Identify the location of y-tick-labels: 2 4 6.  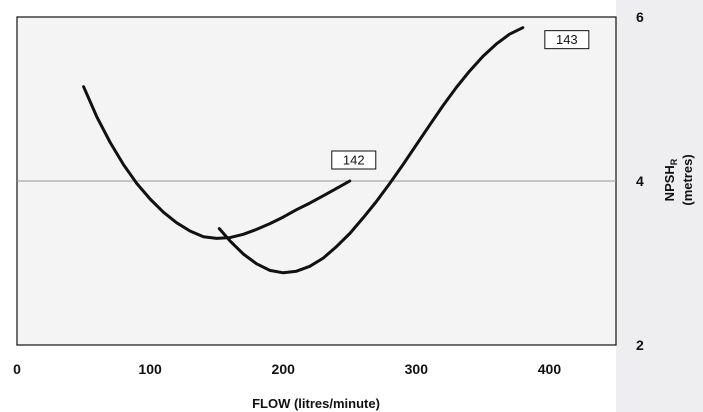
(640, 181).